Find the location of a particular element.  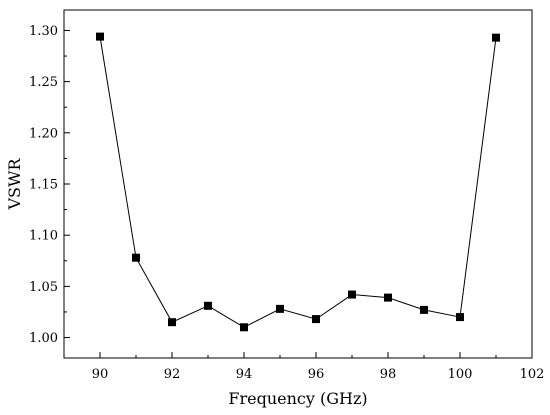

y-tick-label: 1.05 is located at coordinates (43, 287).